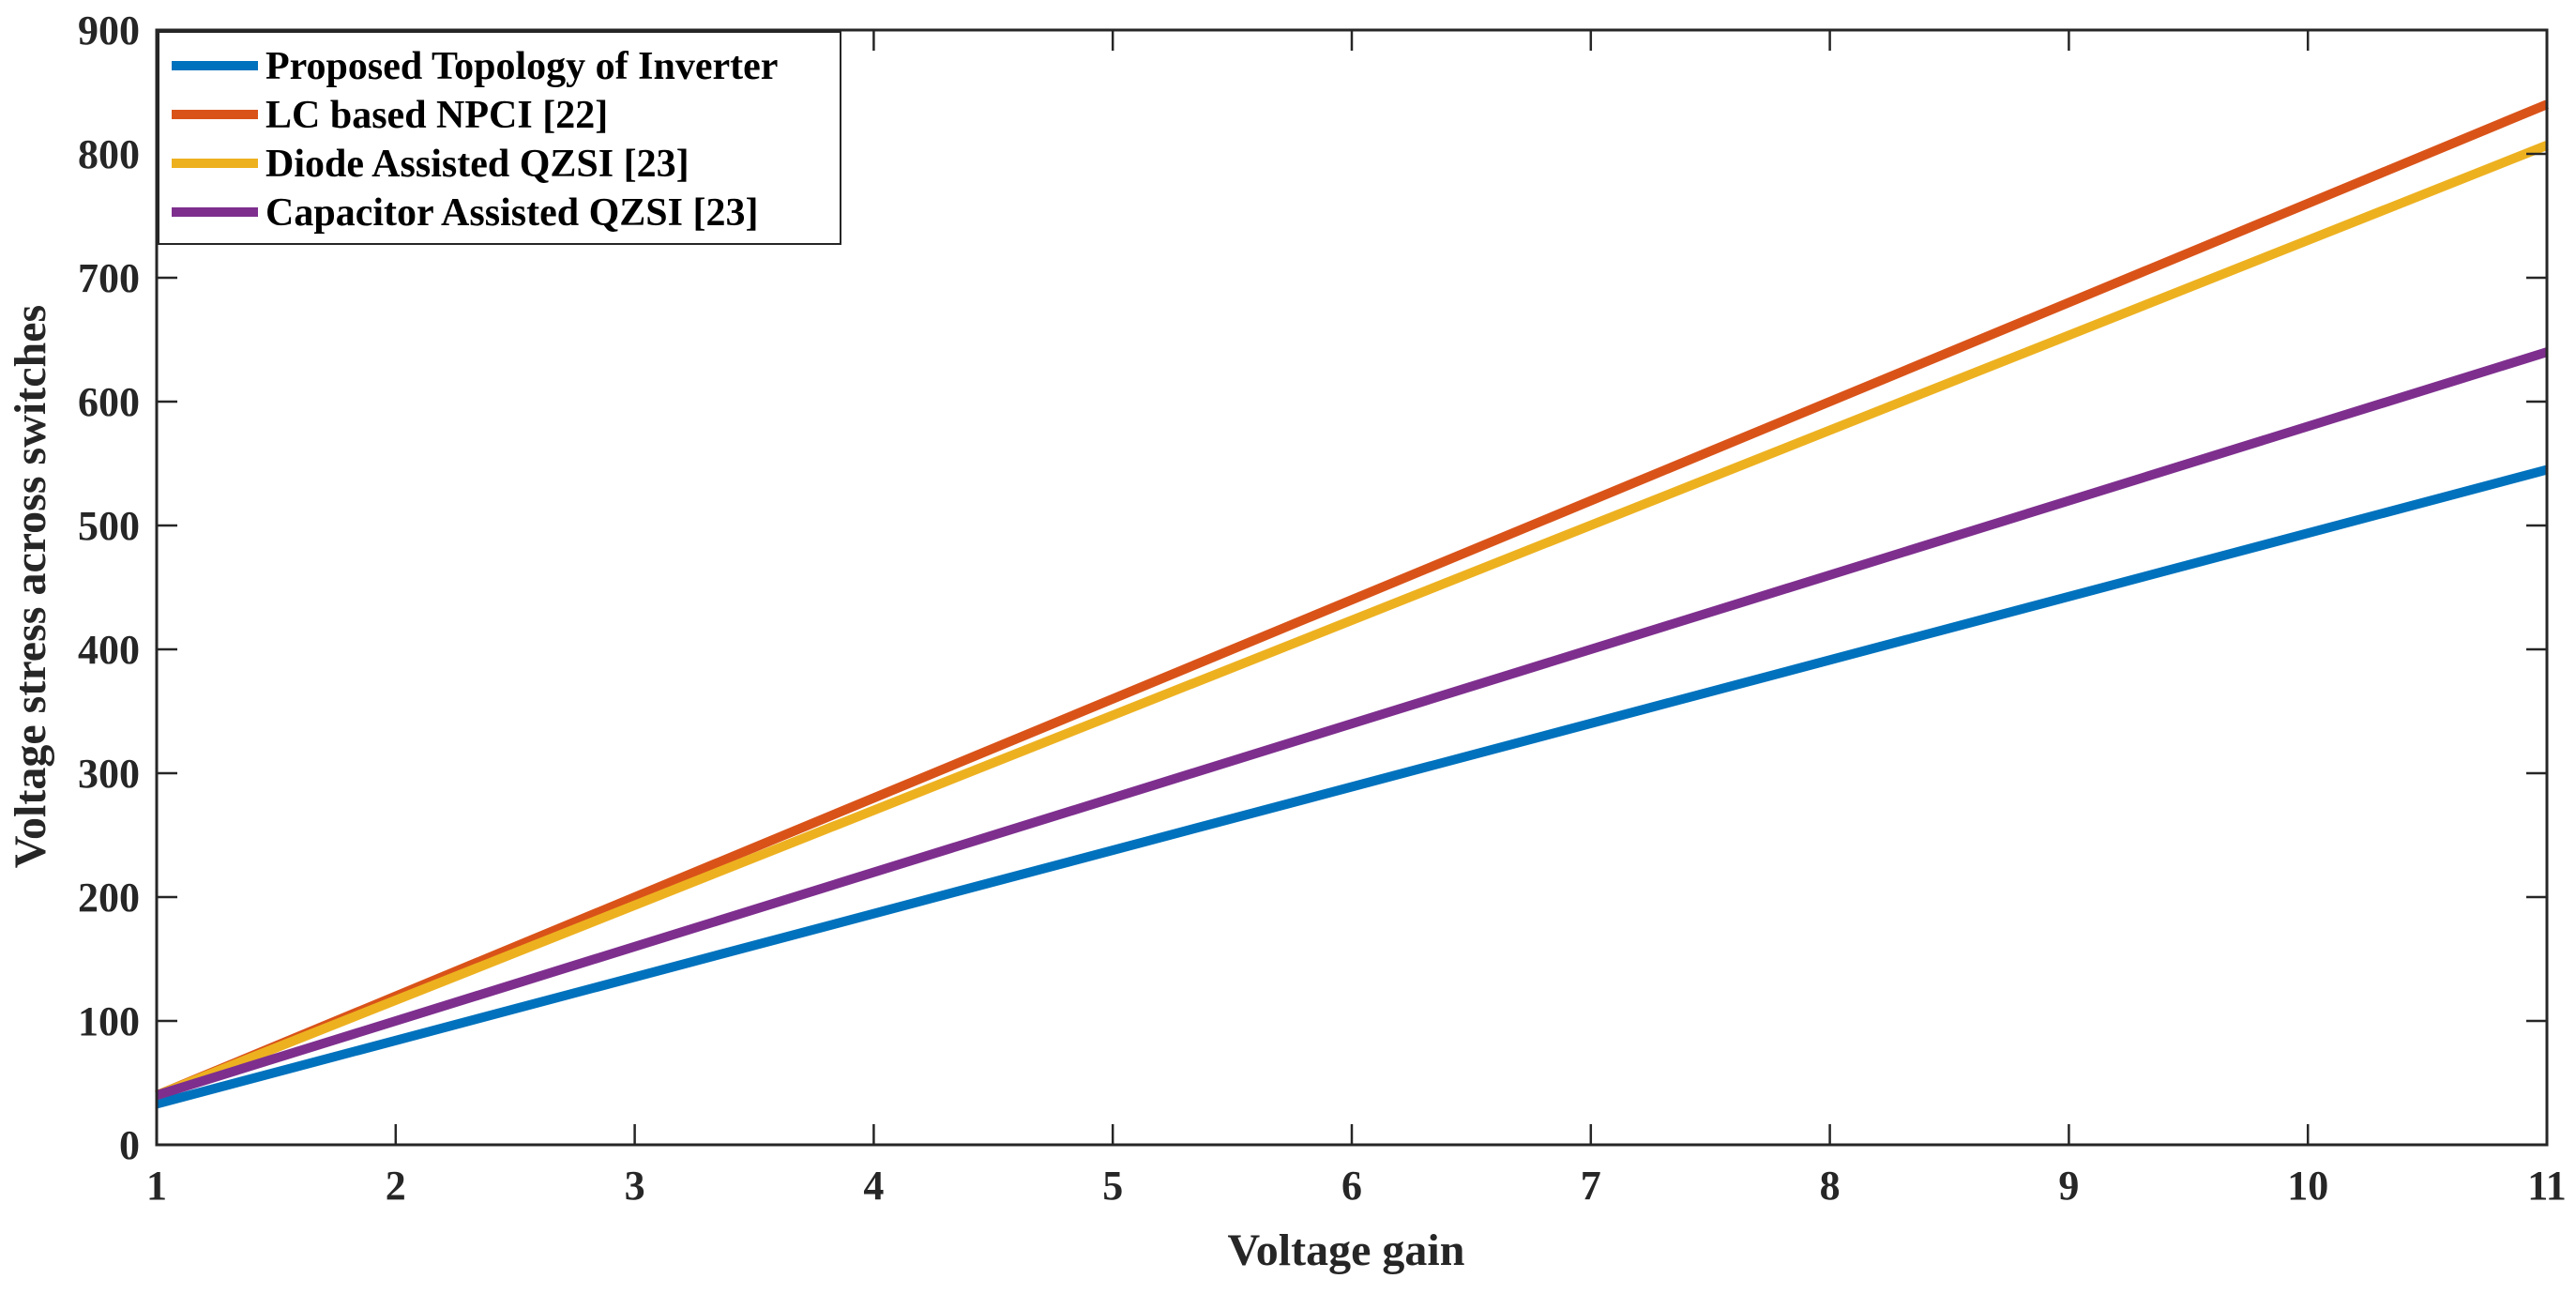 The height and width of the screenshot is (1294, 2576). Describe the element at coordinates (1830, 1186) in the screenshot. I see `x-tick-label: 8` at that location.